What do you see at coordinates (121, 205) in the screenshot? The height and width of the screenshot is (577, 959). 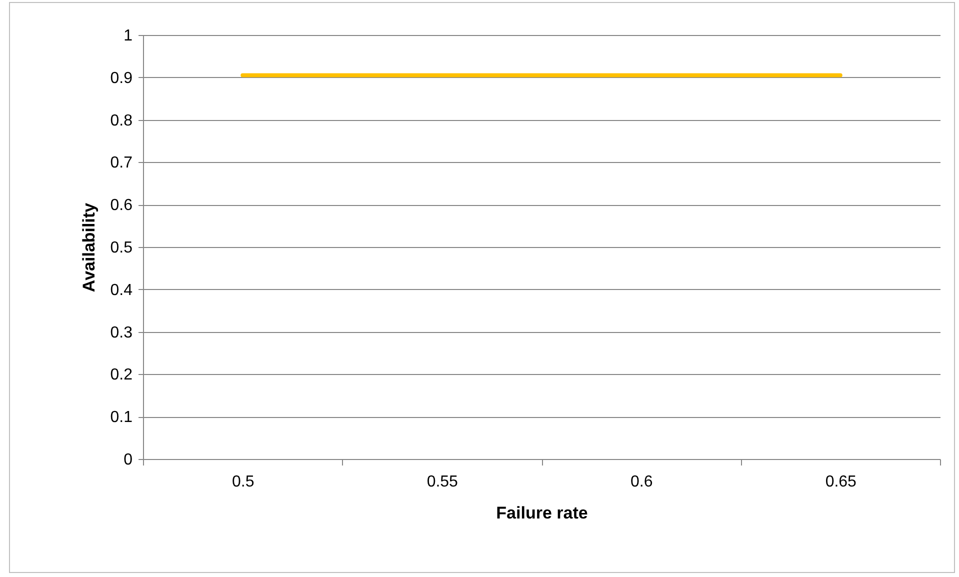 I see `y-tick-label: 0.6` at bounding box center [121, 205].